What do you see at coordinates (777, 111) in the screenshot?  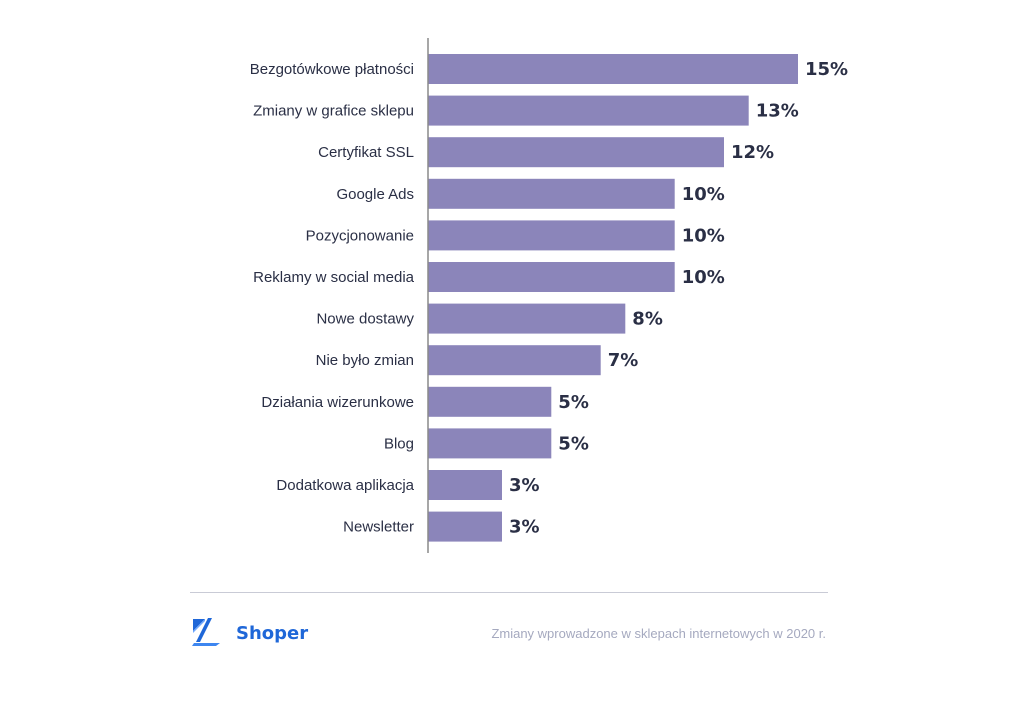 I see `value-label: 13%` at bounding box center [777, 111].